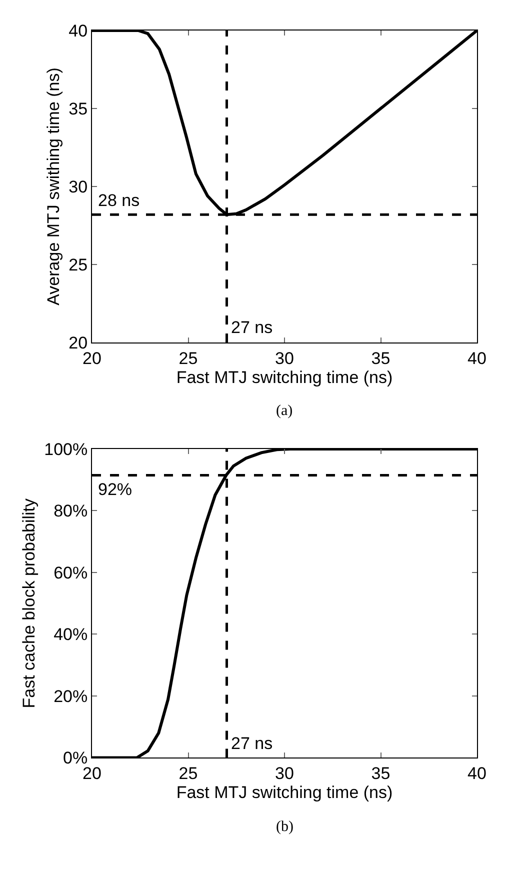 This screenshot has width=522, height=873. What do you see at coordinates (71, 511) in the screenshot?
I see `y-tick-label: 80%` at bounding box center [71, 511].